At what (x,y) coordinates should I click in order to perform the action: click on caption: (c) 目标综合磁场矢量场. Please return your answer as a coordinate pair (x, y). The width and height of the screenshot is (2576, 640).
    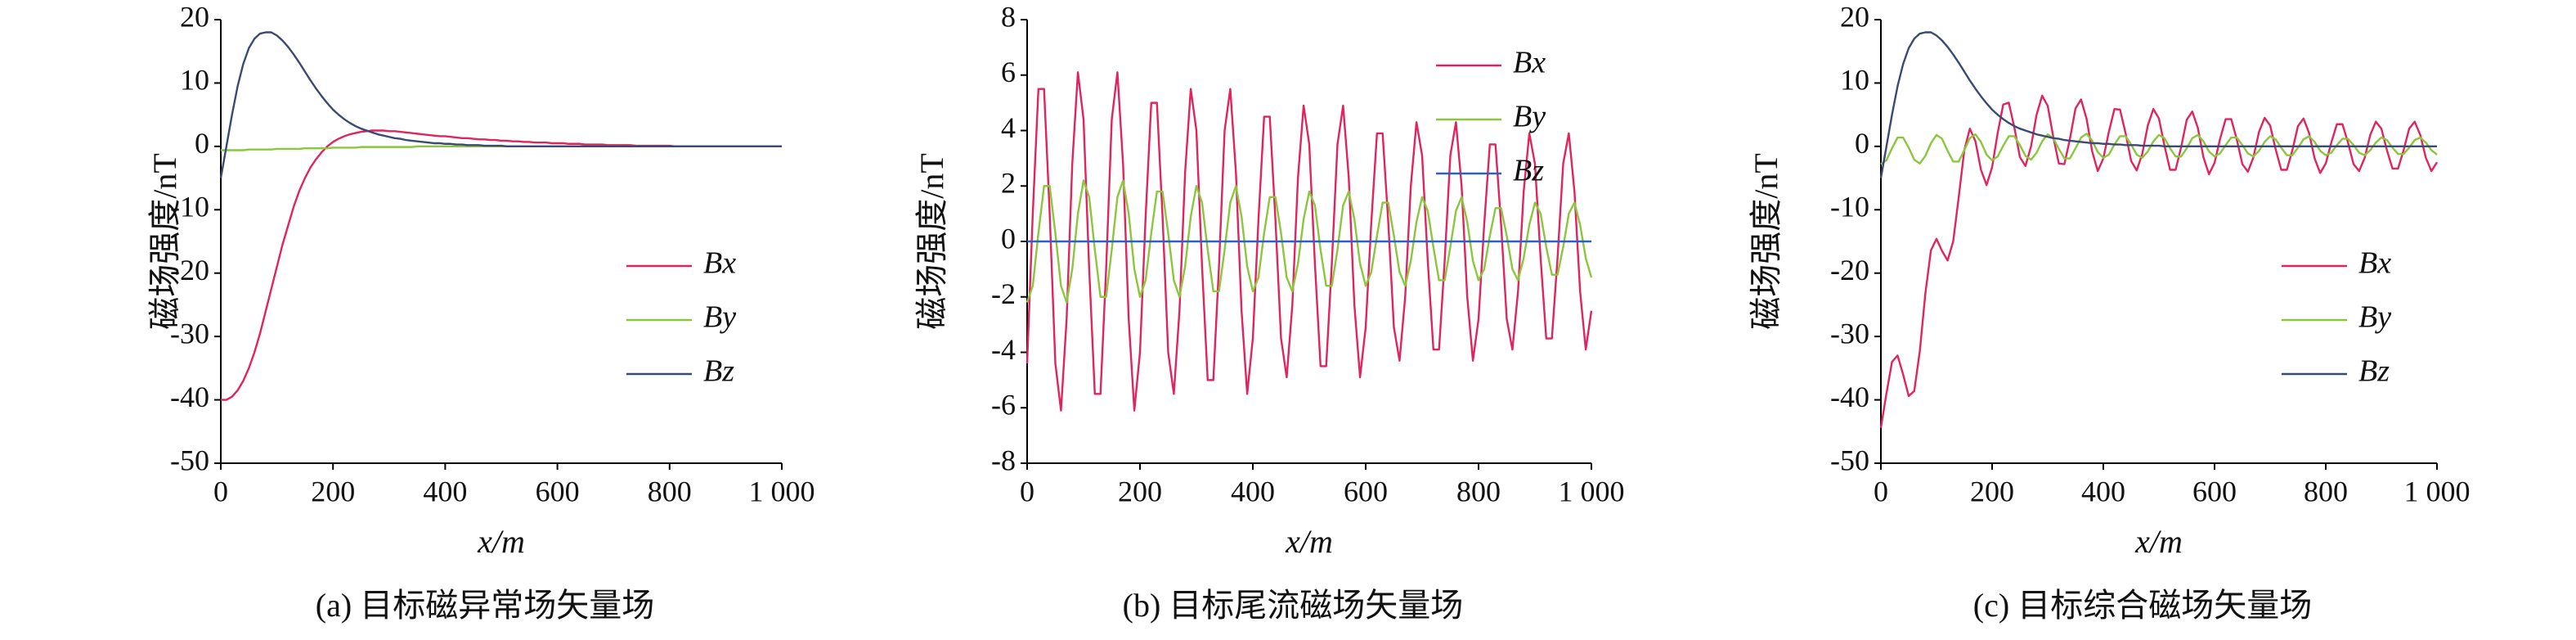
    Looking at the image, I should click on (2143, 605).